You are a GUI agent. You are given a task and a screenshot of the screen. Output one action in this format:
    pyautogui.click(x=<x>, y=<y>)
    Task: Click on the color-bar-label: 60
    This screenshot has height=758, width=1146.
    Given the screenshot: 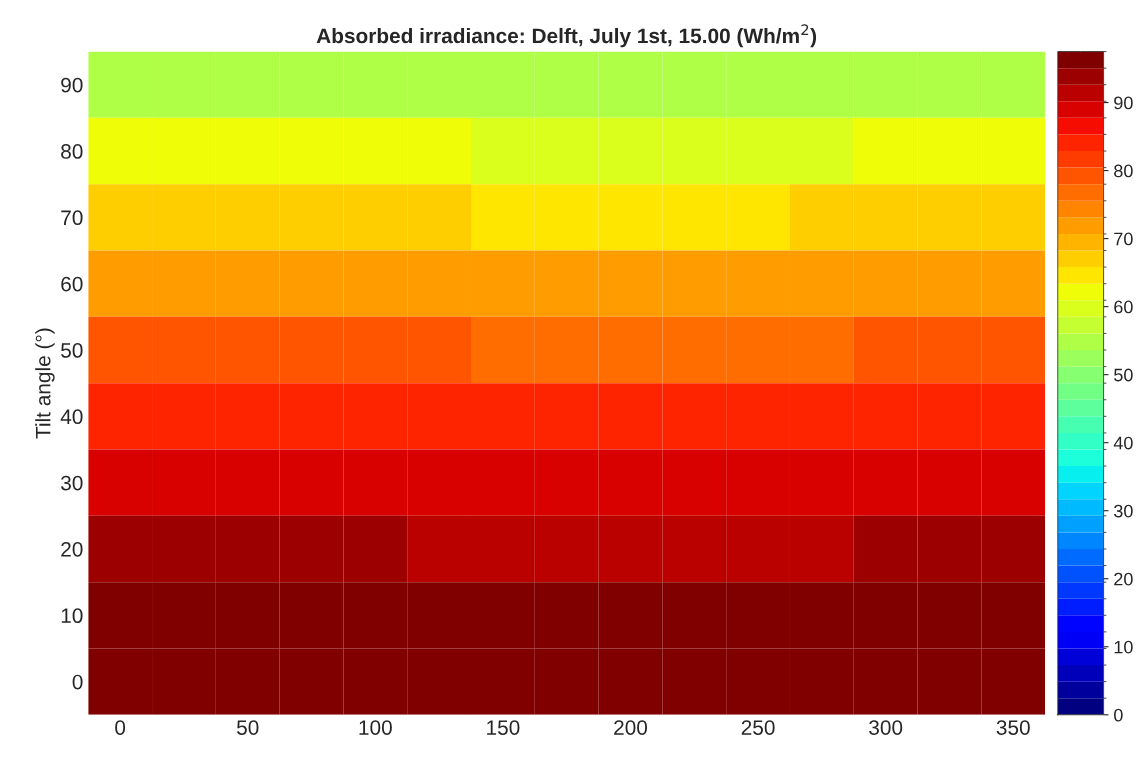 What is the action you would take?
    pyautogui.click(x=1123, y=307)
    